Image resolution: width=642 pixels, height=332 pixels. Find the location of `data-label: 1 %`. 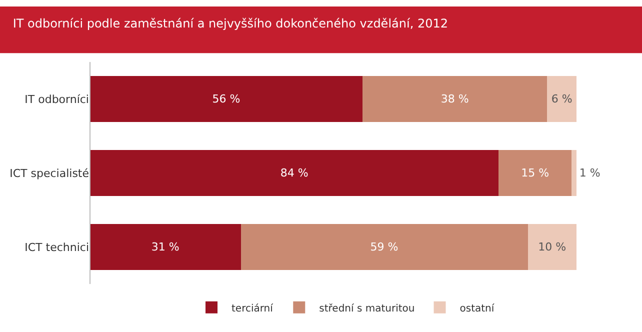

data-label: 1 % is located at coordinates (589, 173).